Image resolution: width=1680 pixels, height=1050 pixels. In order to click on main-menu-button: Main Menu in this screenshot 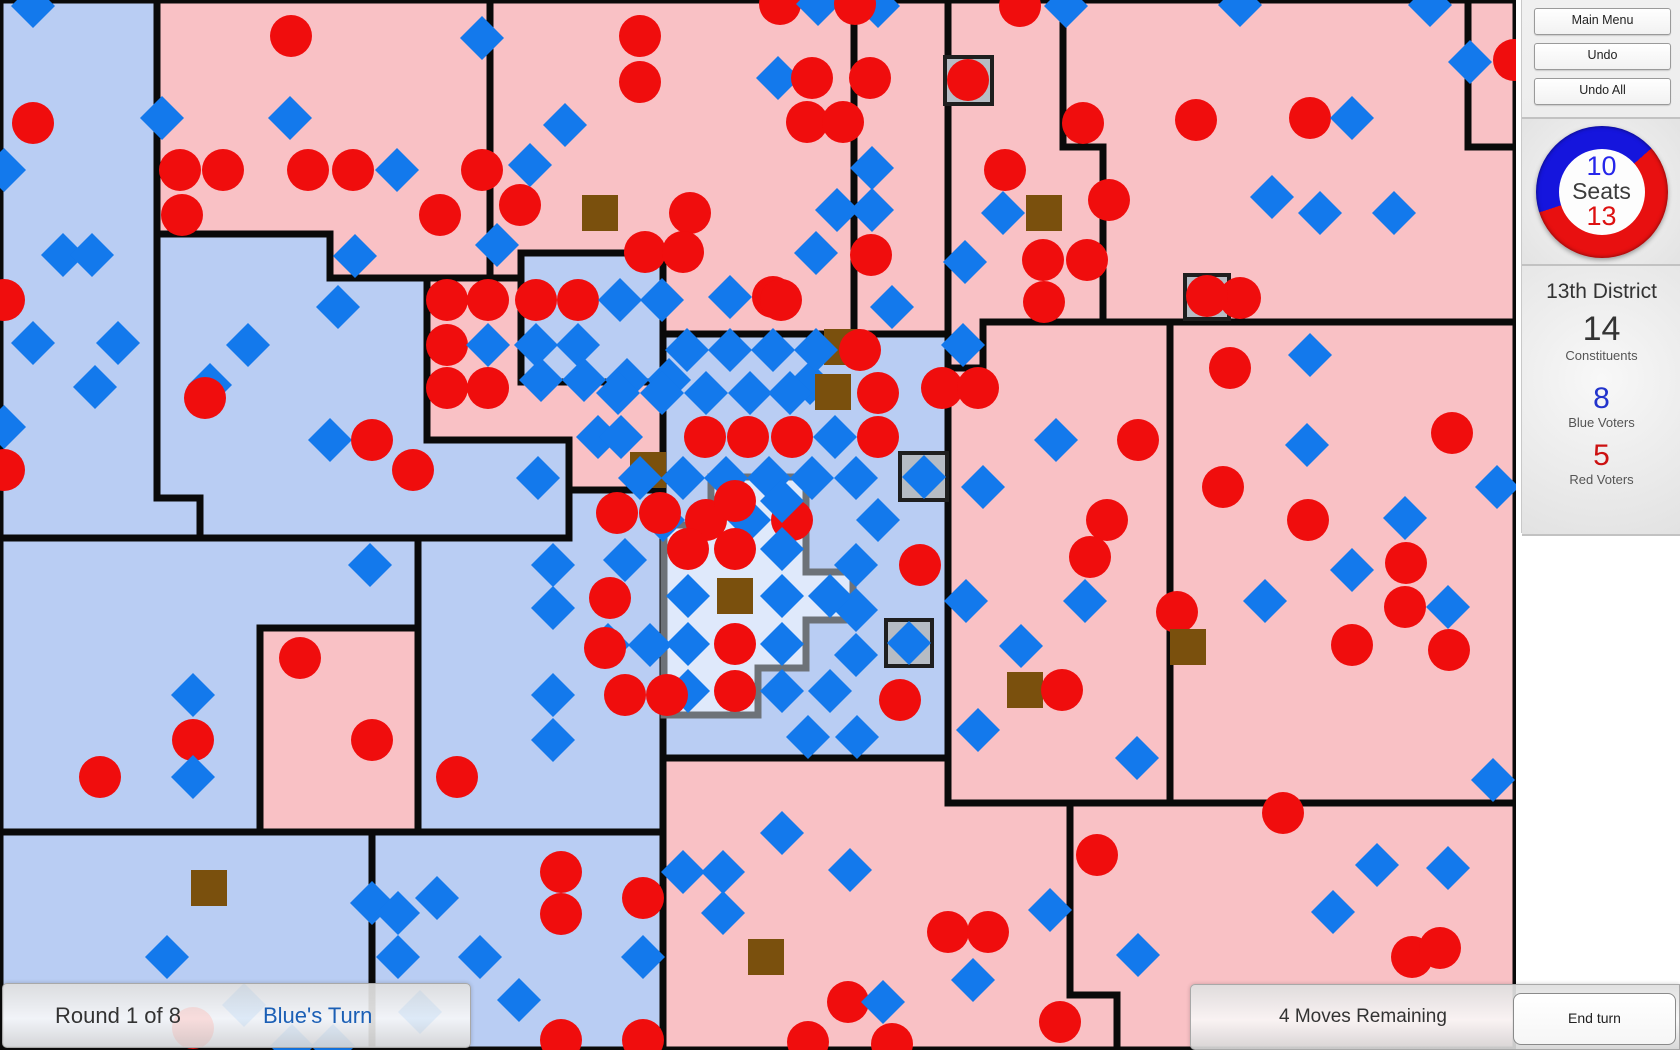, I will do `click(1602, 21)`.